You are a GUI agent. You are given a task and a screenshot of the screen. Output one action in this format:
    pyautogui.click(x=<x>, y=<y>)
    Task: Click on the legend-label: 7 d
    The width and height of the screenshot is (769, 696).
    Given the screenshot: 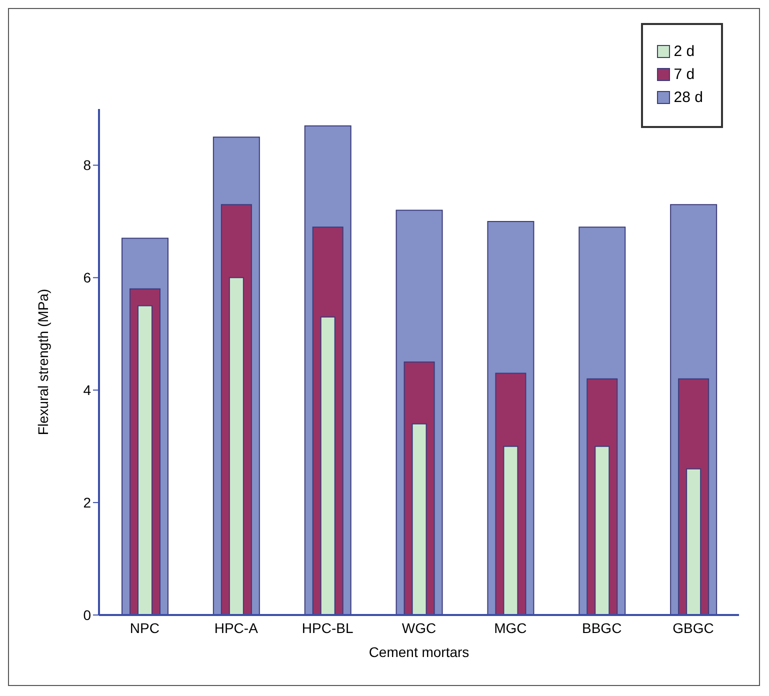 What is the action you would take?
    pyautogui.click(x=684, y=74)
    